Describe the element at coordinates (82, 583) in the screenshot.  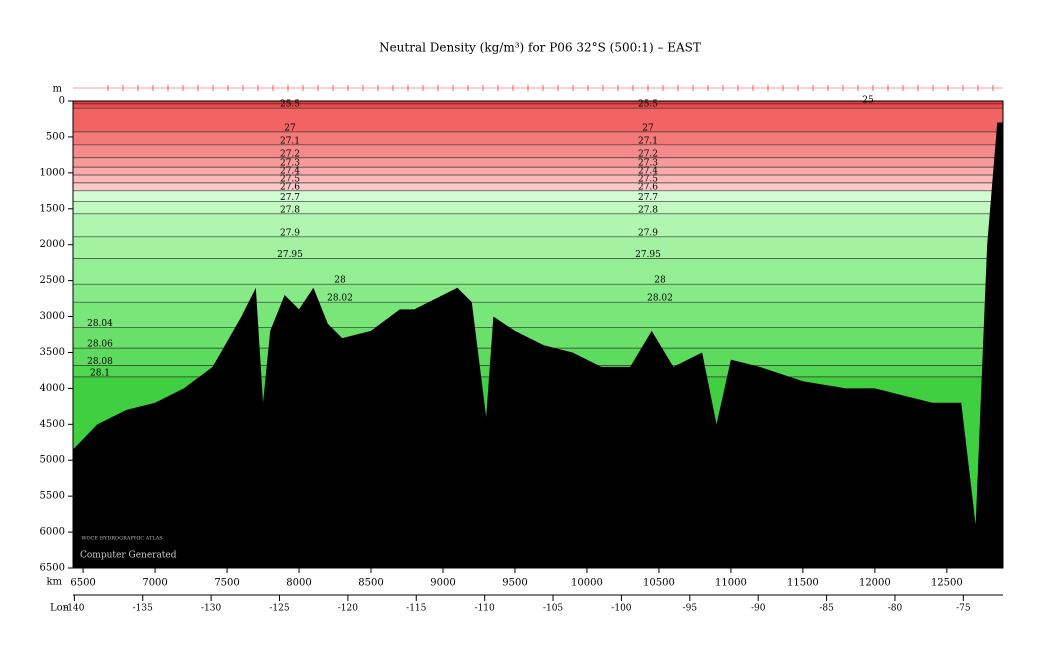
I see `x-tick-label: 6500` at that location.